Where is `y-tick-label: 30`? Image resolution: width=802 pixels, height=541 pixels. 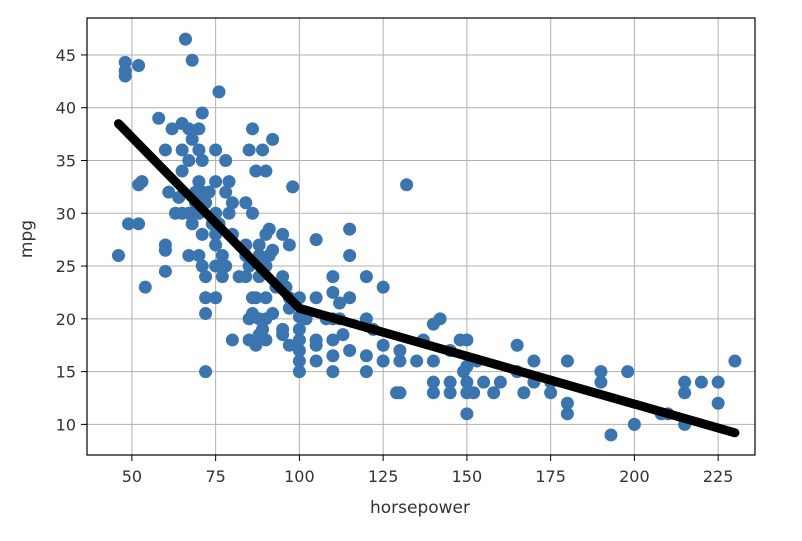
y-tick-label: 30 is located at coordinates (66, 213).